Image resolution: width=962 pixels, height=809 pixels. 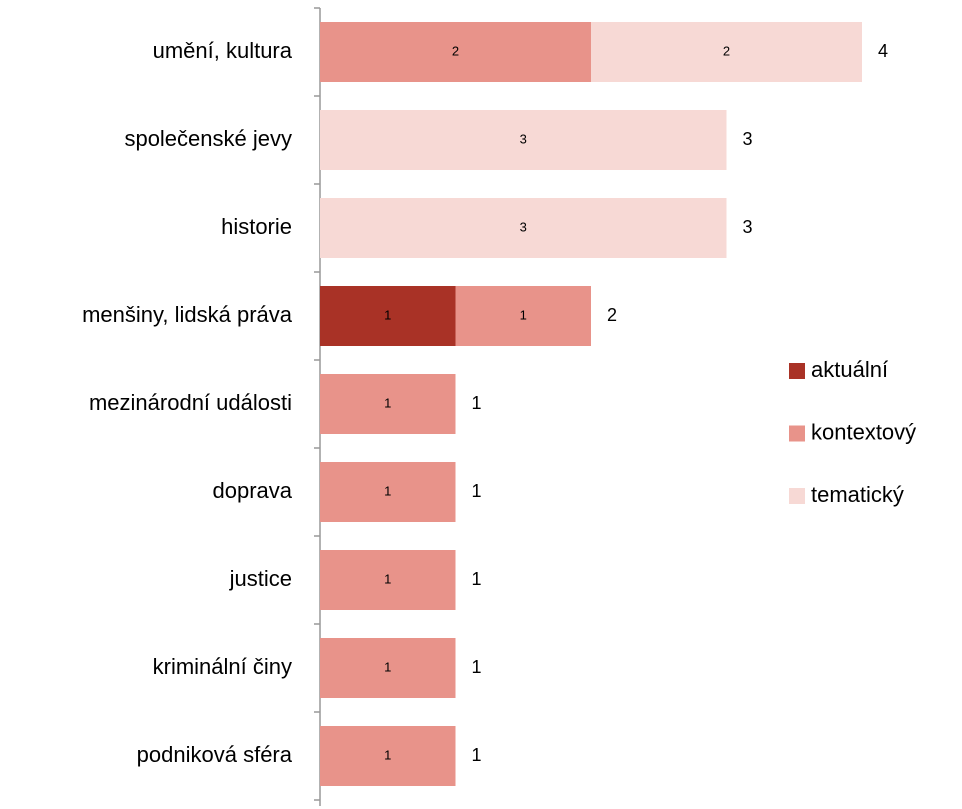 I want to click on category-label: historie, so click(x=256, y=226).